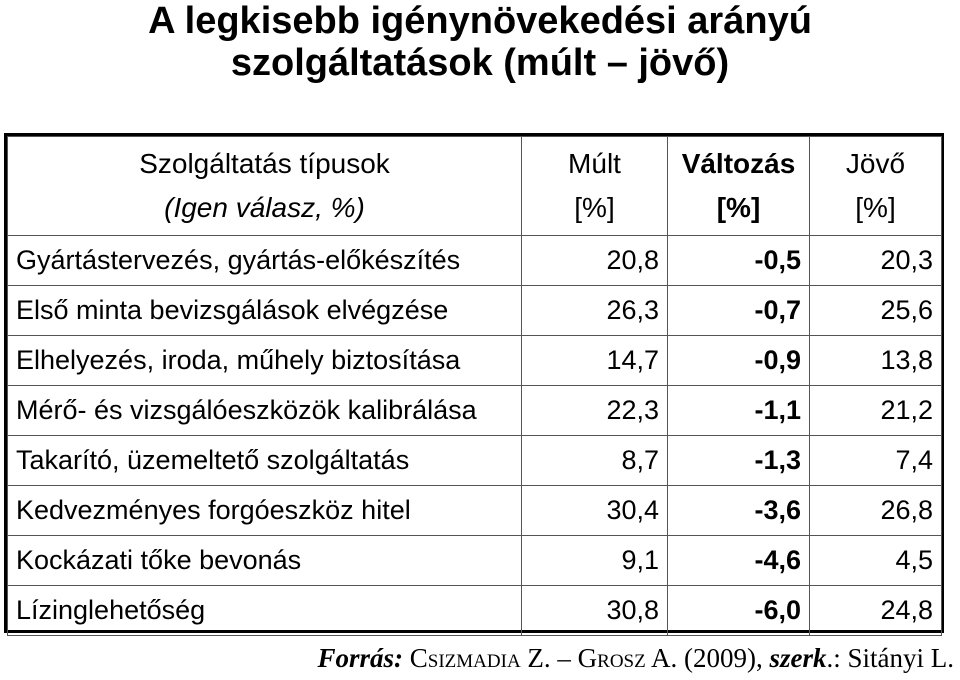 Image resolution: width=960 pixels, height=680 pixels. I want to click on header-change: Változás [%], so click(738, 186).